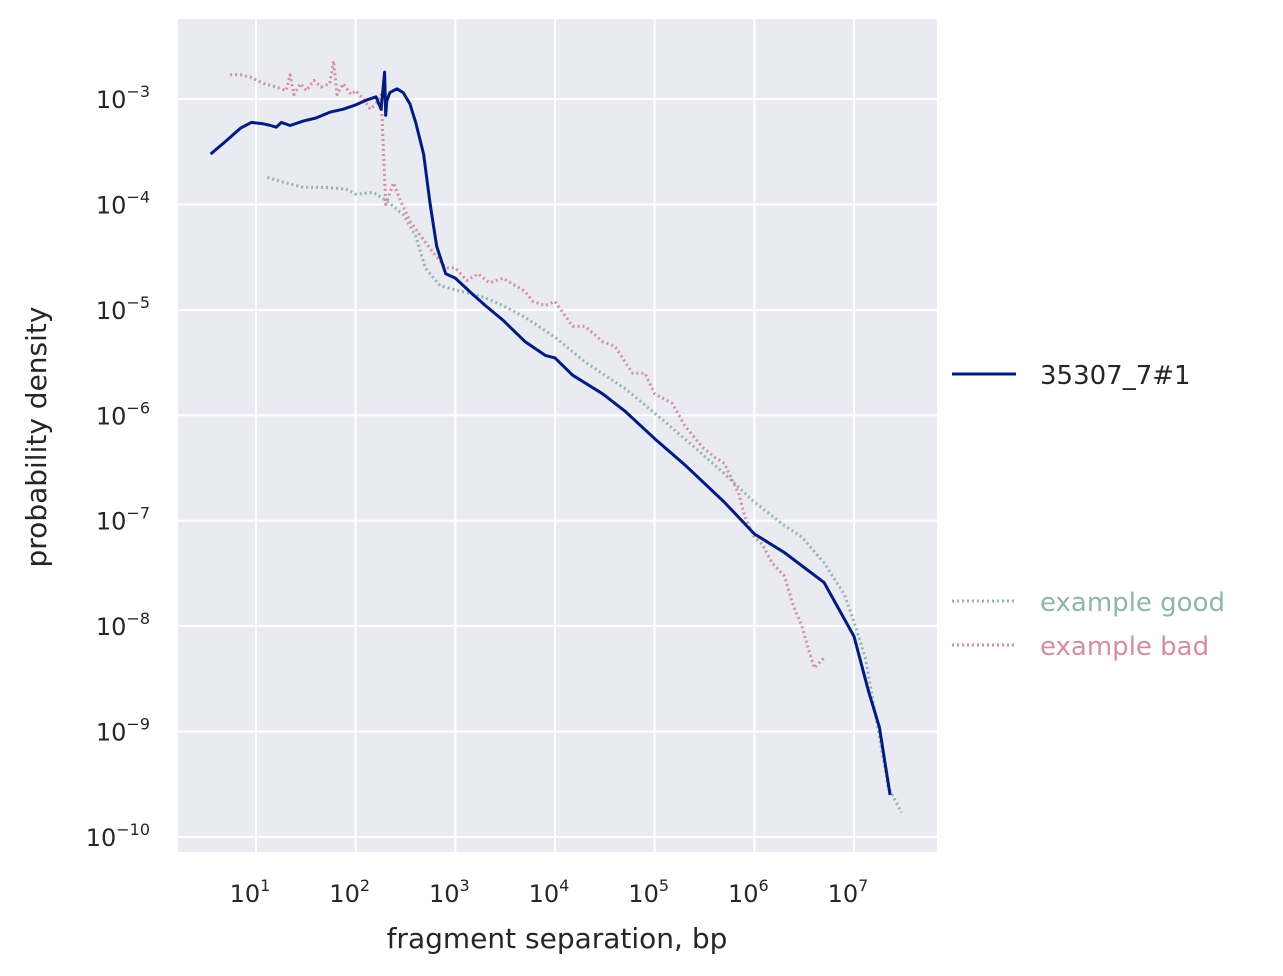 The image size is (1283, 976). What do you see at coordinates (138, 196) in the screenshot?
I see `y-tick-exponent: −4` at bounding box center [138, 196].